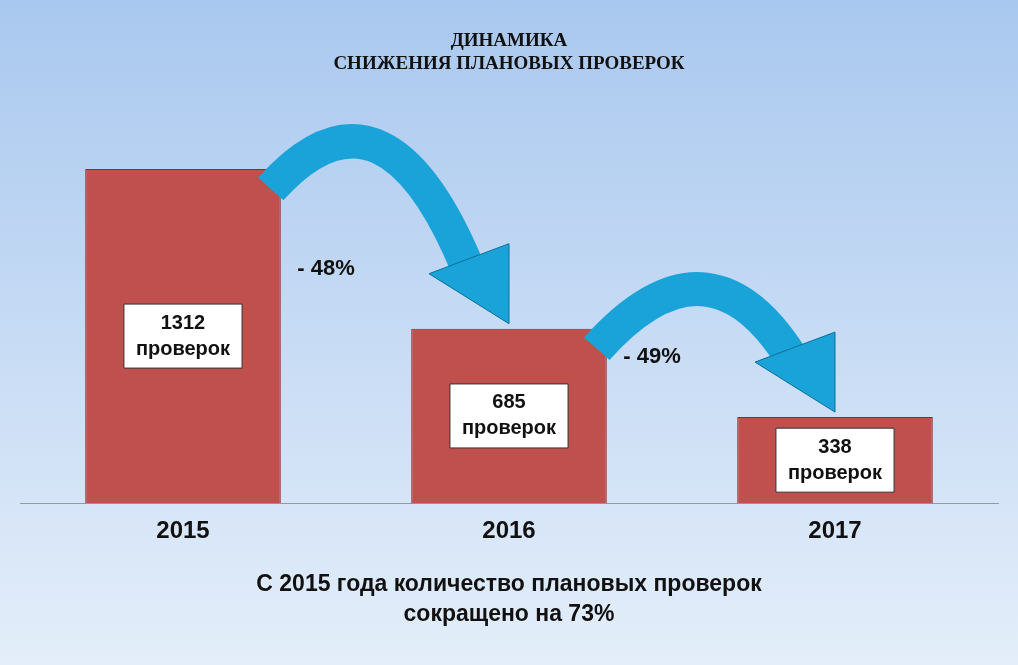 The image size is (1018, 665). What do you see at coordinates (652, 356) in the screenshot?
I see `annotation: - 49%` at bounding box center [652, 356].